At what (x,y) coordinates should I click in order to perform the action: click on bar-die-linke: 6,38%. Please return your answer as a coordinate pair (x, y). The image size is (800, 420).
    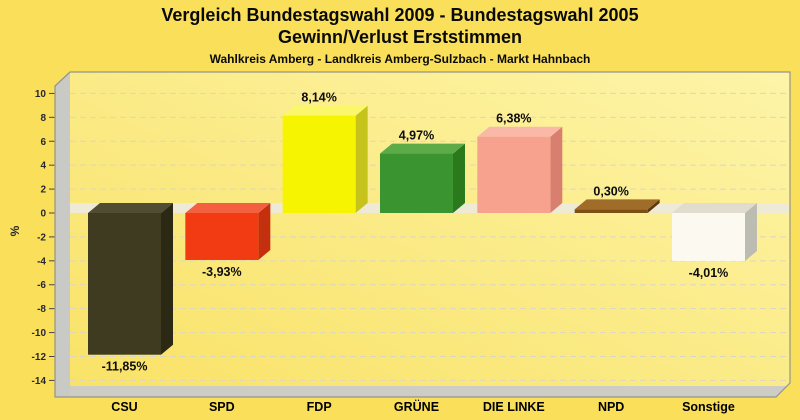
    Looking at the image, I should click on (520, 162).